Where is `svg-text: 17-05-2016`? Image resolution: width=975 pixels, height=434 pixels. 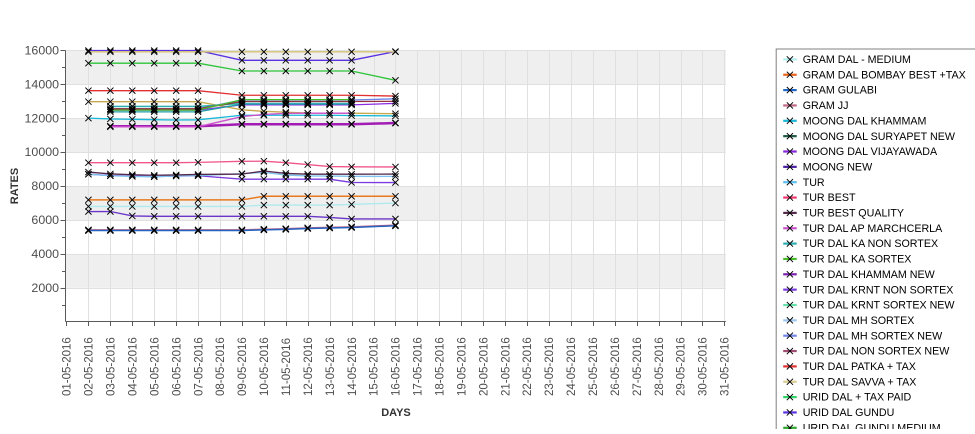
svg-text: 17-05-2016 is located at coordinates (419, 366).